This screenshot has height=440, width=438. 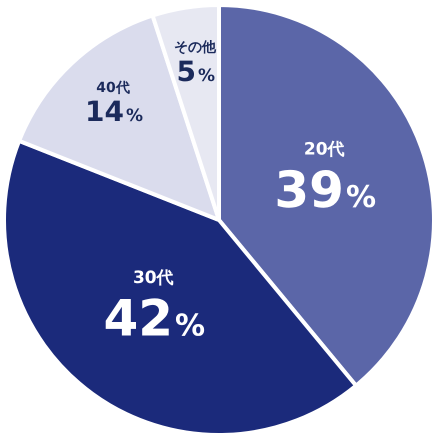 What do you see at coordinates (153, 278) in the screenshot?
I see `slice-label: 30代` at bounding box center [153, 278].